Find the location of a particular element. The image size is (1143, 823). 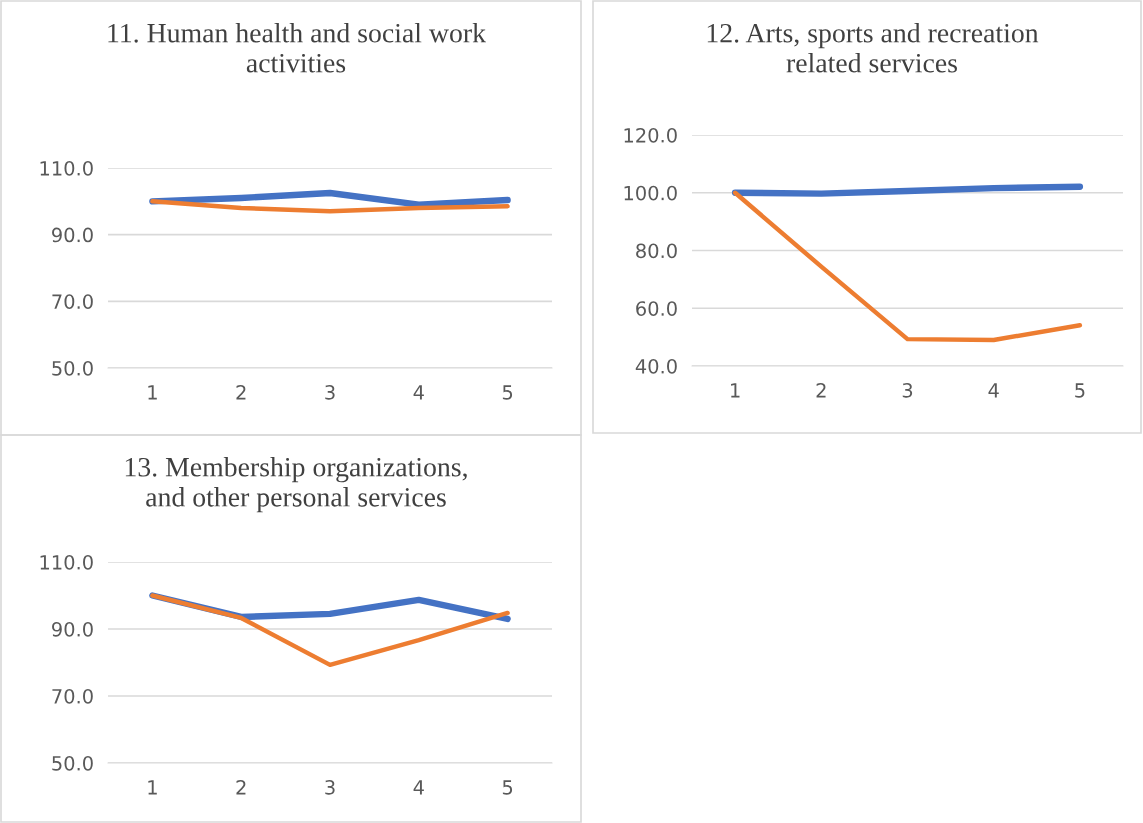

y-tick-label: 100.0 is located at coordinates (650, 193).